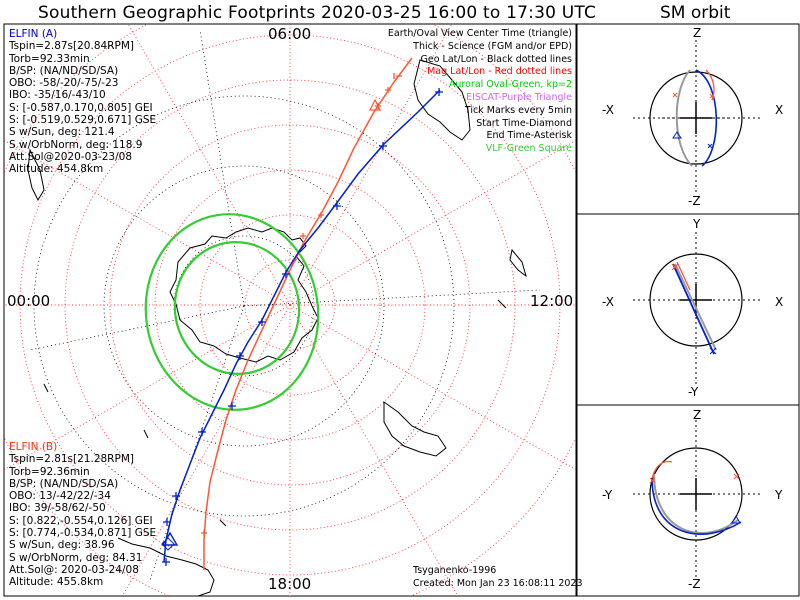 The image size is (800, 600). Describe the element at coordinates (56, 582) in the screenshot. I see `probe-b-line: Altitude: 455.8km` at that location.